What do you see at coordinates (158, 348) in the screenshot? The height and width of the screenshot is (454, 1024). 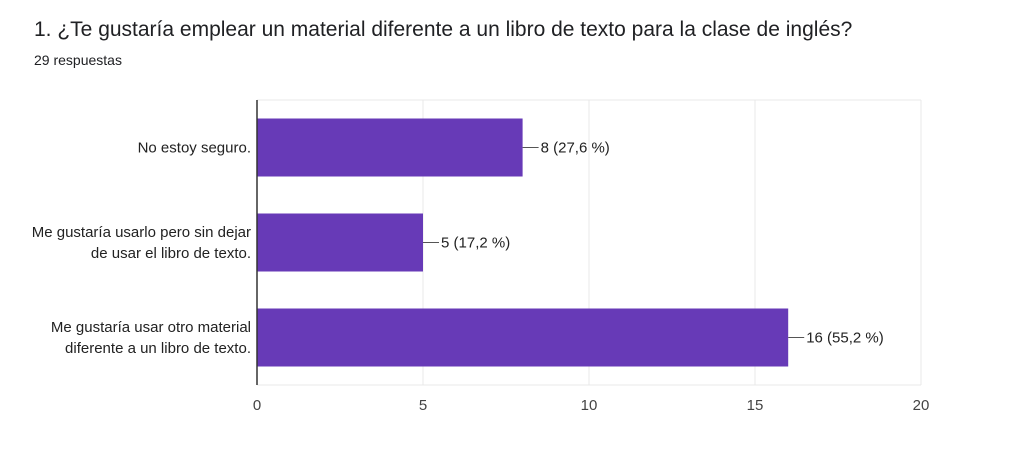 I see `category-label: diferente a un libro de texto.` at bounding box center [158, 348].